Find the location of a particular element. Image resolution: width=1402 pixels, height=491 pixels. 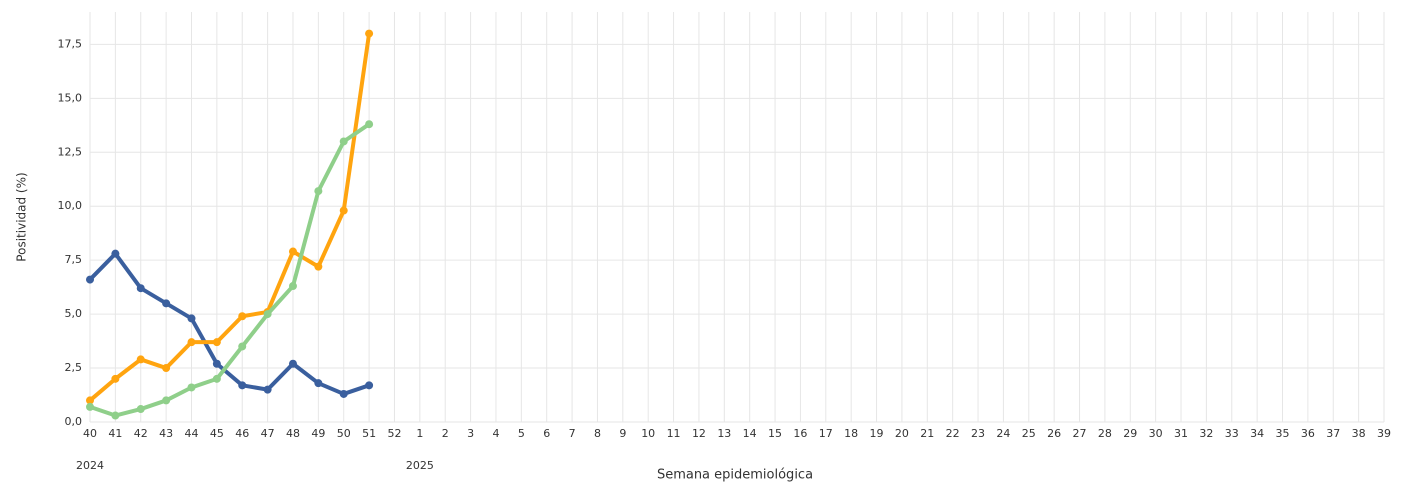

x-tick-label: 17 is located at coordinates (826, 433).